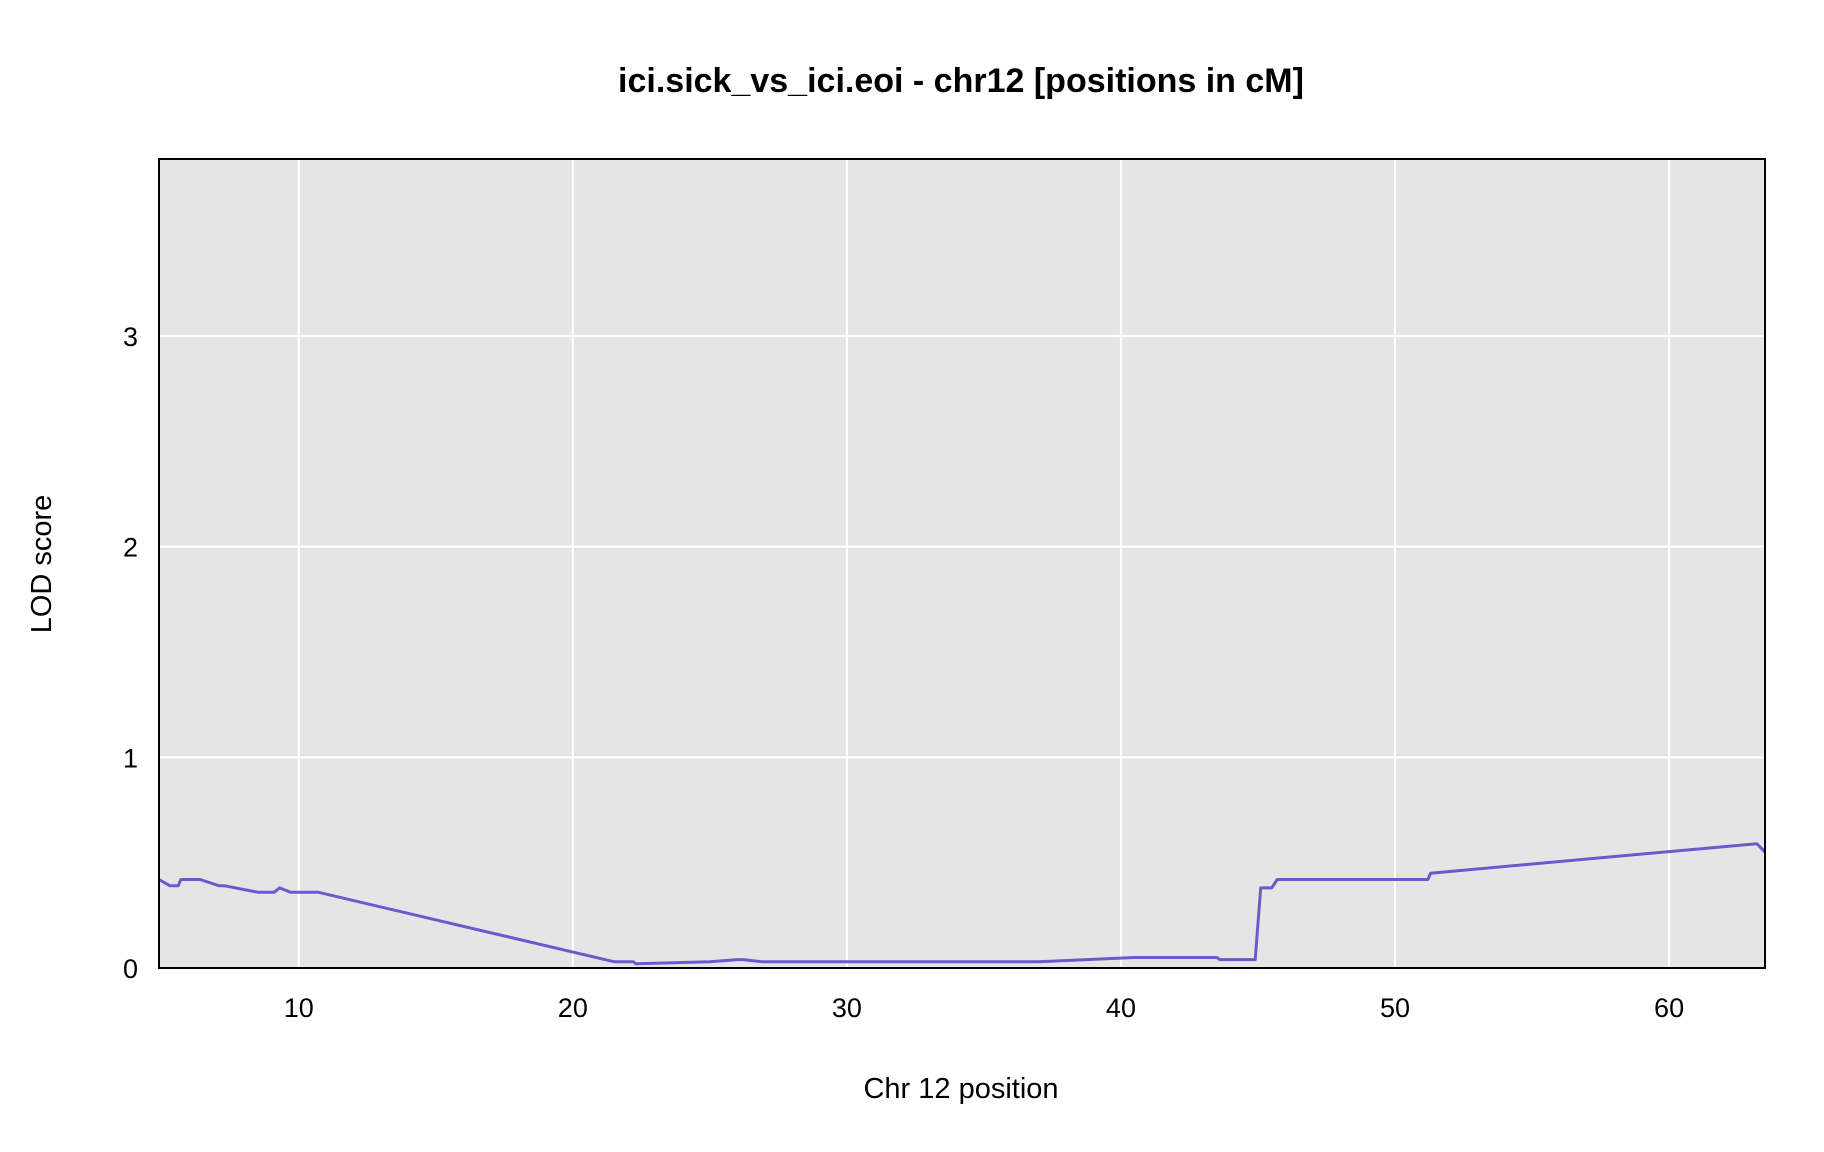  Describe the element at coordinates (1395, 1008) in the screenshot. I see `x-tick-label-50: 50` at that location.